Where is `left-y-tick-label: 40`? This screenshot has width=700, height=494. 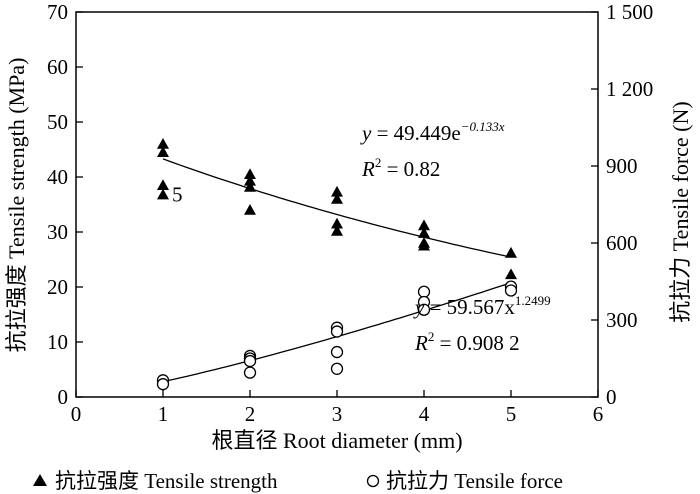
left-y-tick-label: 40 is located at coordinates (57, 177).